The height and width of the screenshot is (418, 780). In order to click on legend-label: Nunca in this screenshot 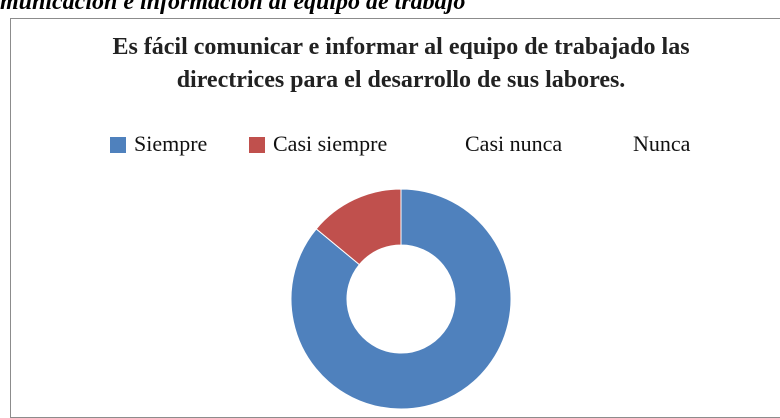, I will do `click(662, 143)`.